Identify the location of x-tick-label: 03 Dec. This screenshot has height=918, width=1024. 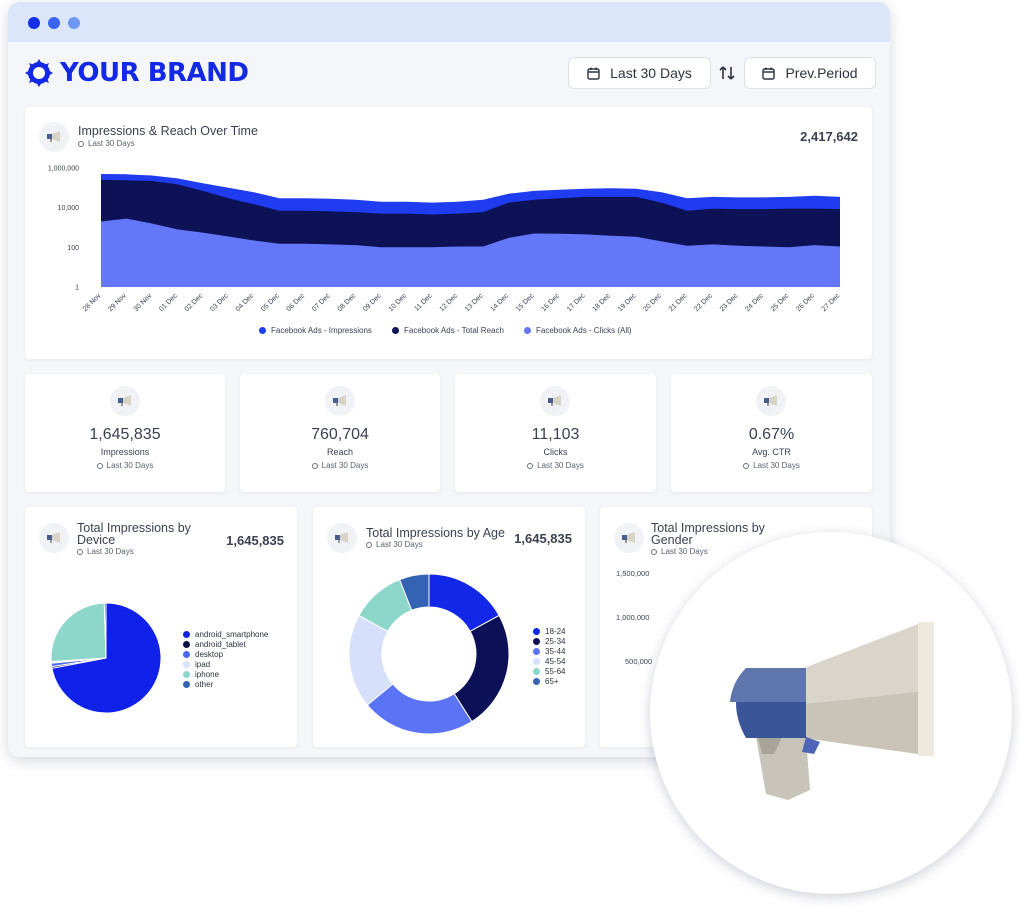
(219, 302).